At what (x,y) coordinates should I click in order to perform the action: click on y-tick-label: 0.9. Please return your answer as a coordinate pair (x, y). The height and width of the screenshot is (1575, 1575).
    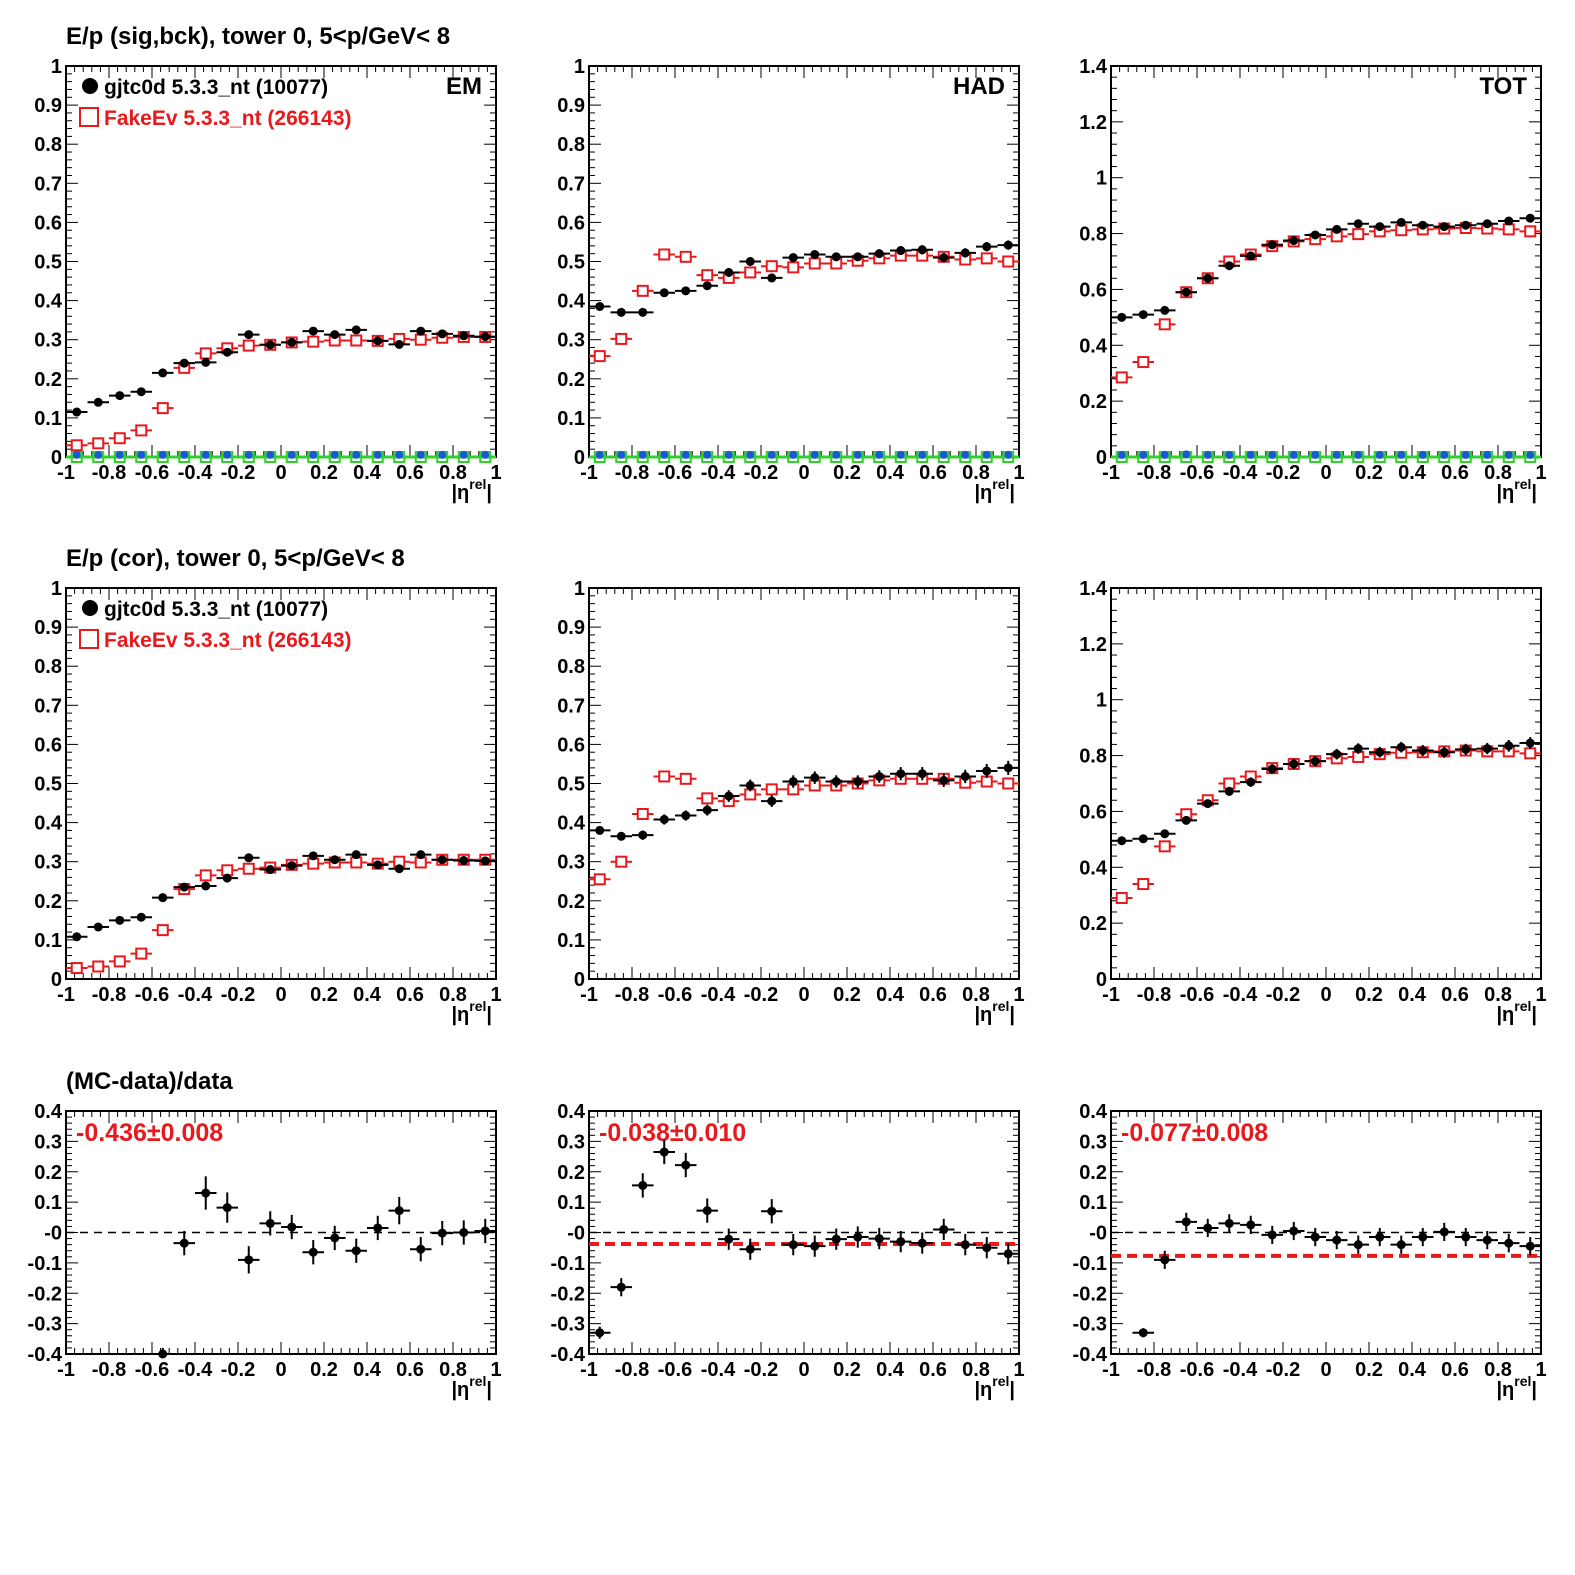
    Looking at the image, I should click on (48, 106).